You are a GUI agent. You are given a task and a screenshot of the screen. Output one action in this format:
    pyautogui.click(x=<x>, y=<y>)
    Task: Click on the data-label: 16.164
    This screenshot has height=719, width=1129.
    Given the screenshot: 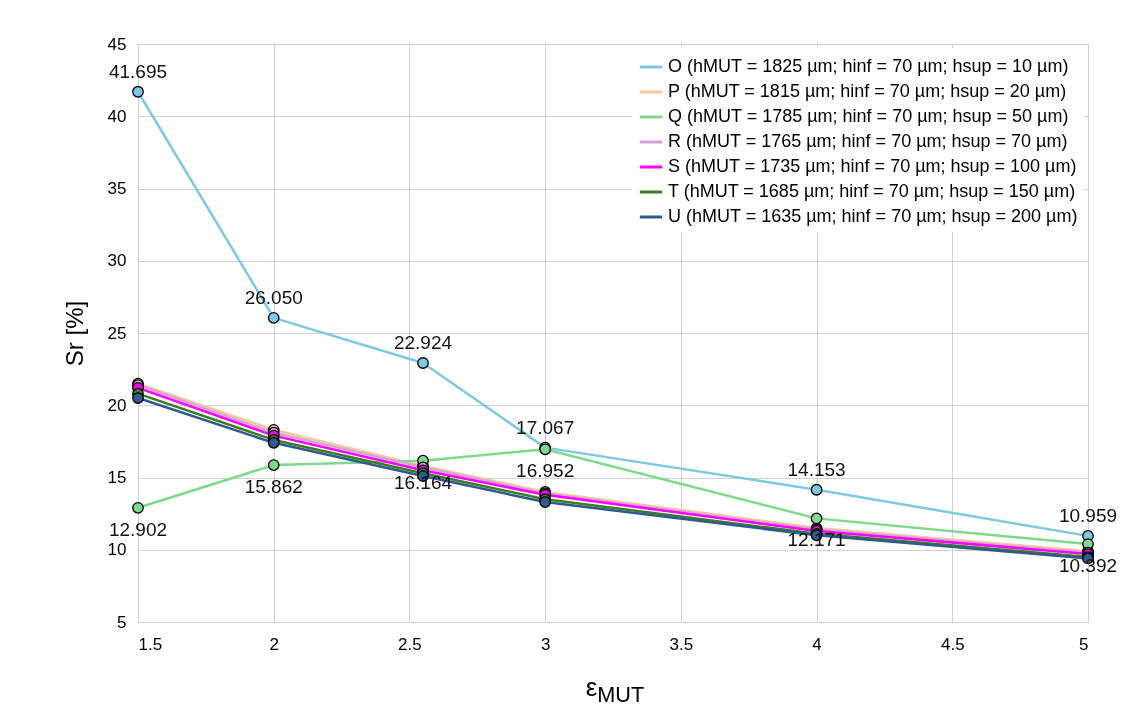 What is the action you would take?
    pyautogui.click(x=423, y=482)
    